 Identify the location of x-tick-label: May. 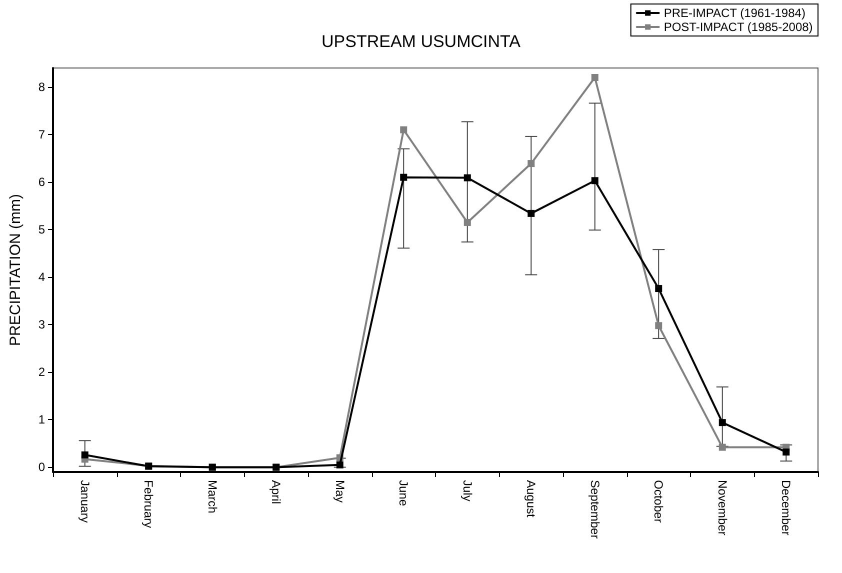
(339, 491).